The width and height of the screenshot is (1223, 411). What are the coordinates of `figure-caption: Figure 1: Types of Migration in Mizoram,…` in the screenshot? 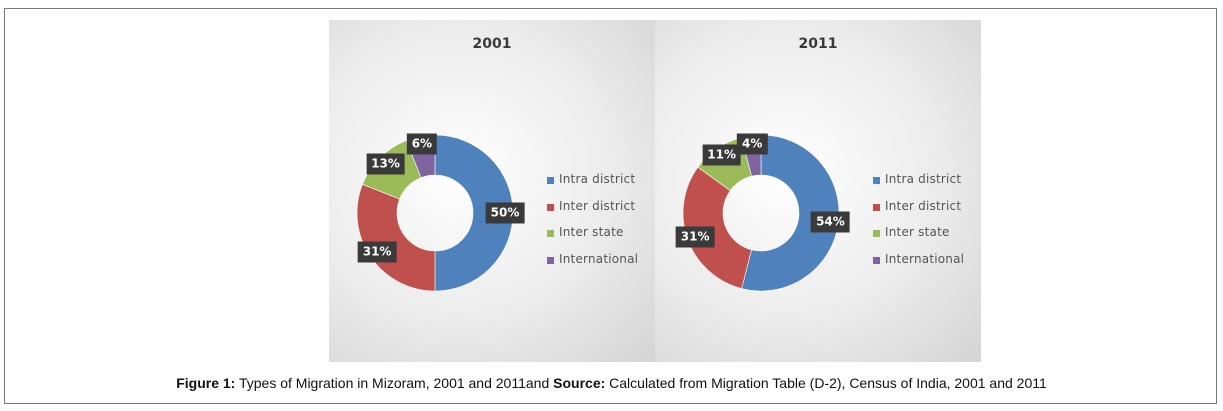 It's located at (611, 383).